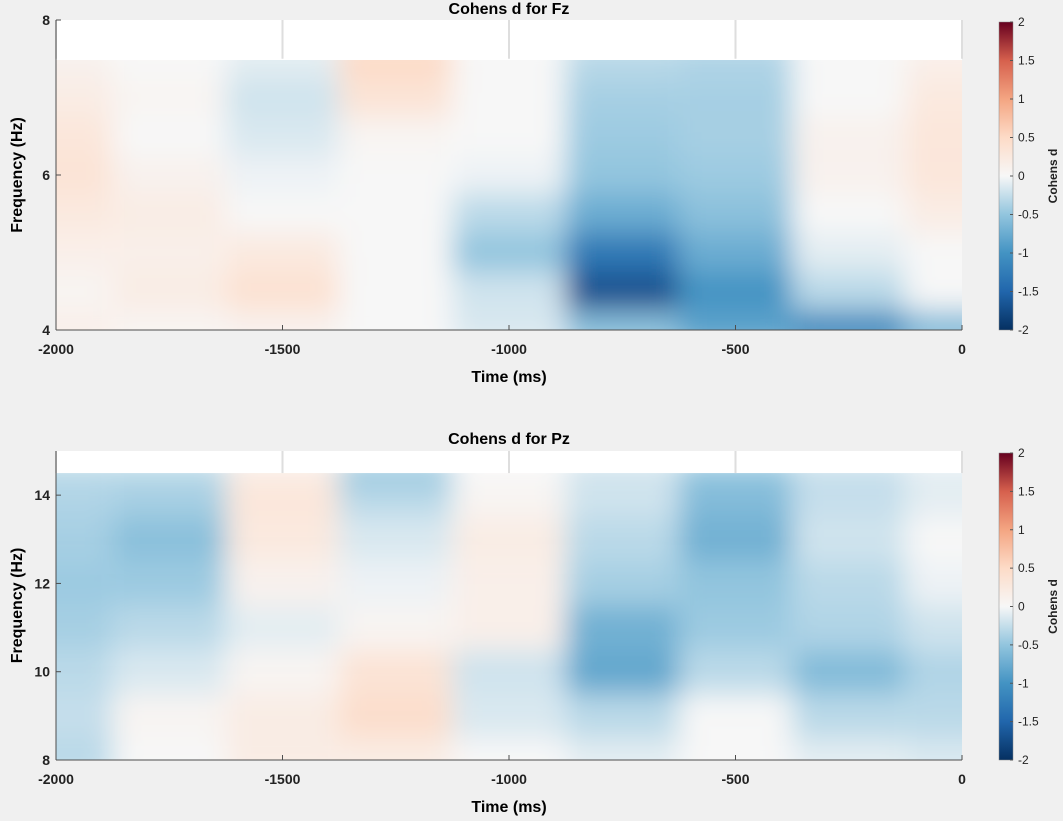 This screenshot has height=821, width=1063. Describe the element at coordinates (42, 672) in the screenshot. I see `y-tick-label: 10` at that location.